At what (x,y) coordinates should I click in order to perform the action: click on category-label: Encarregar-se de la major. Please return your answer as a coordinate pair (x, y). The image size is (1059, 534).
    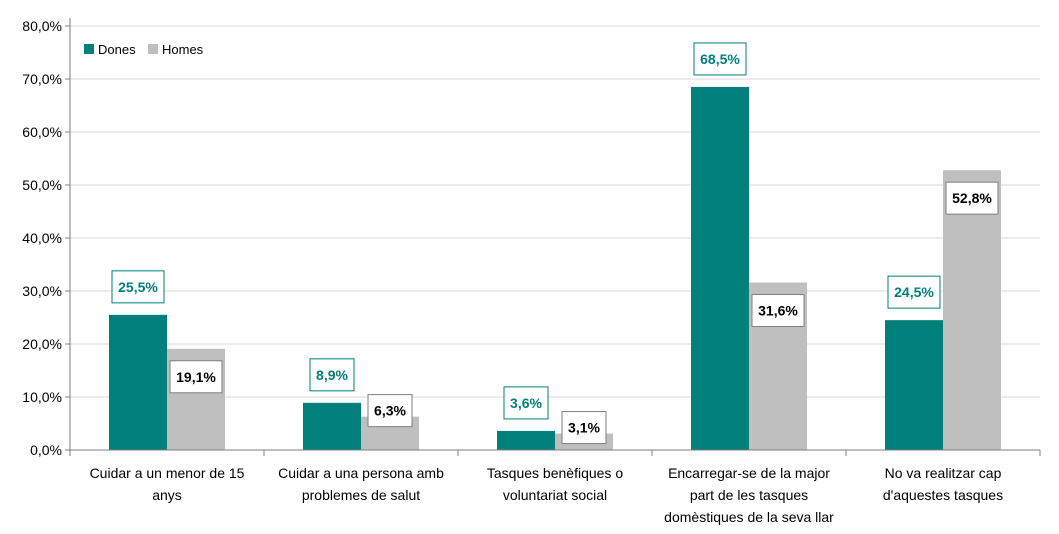
    Looking at the image, I should click on (749, 473).